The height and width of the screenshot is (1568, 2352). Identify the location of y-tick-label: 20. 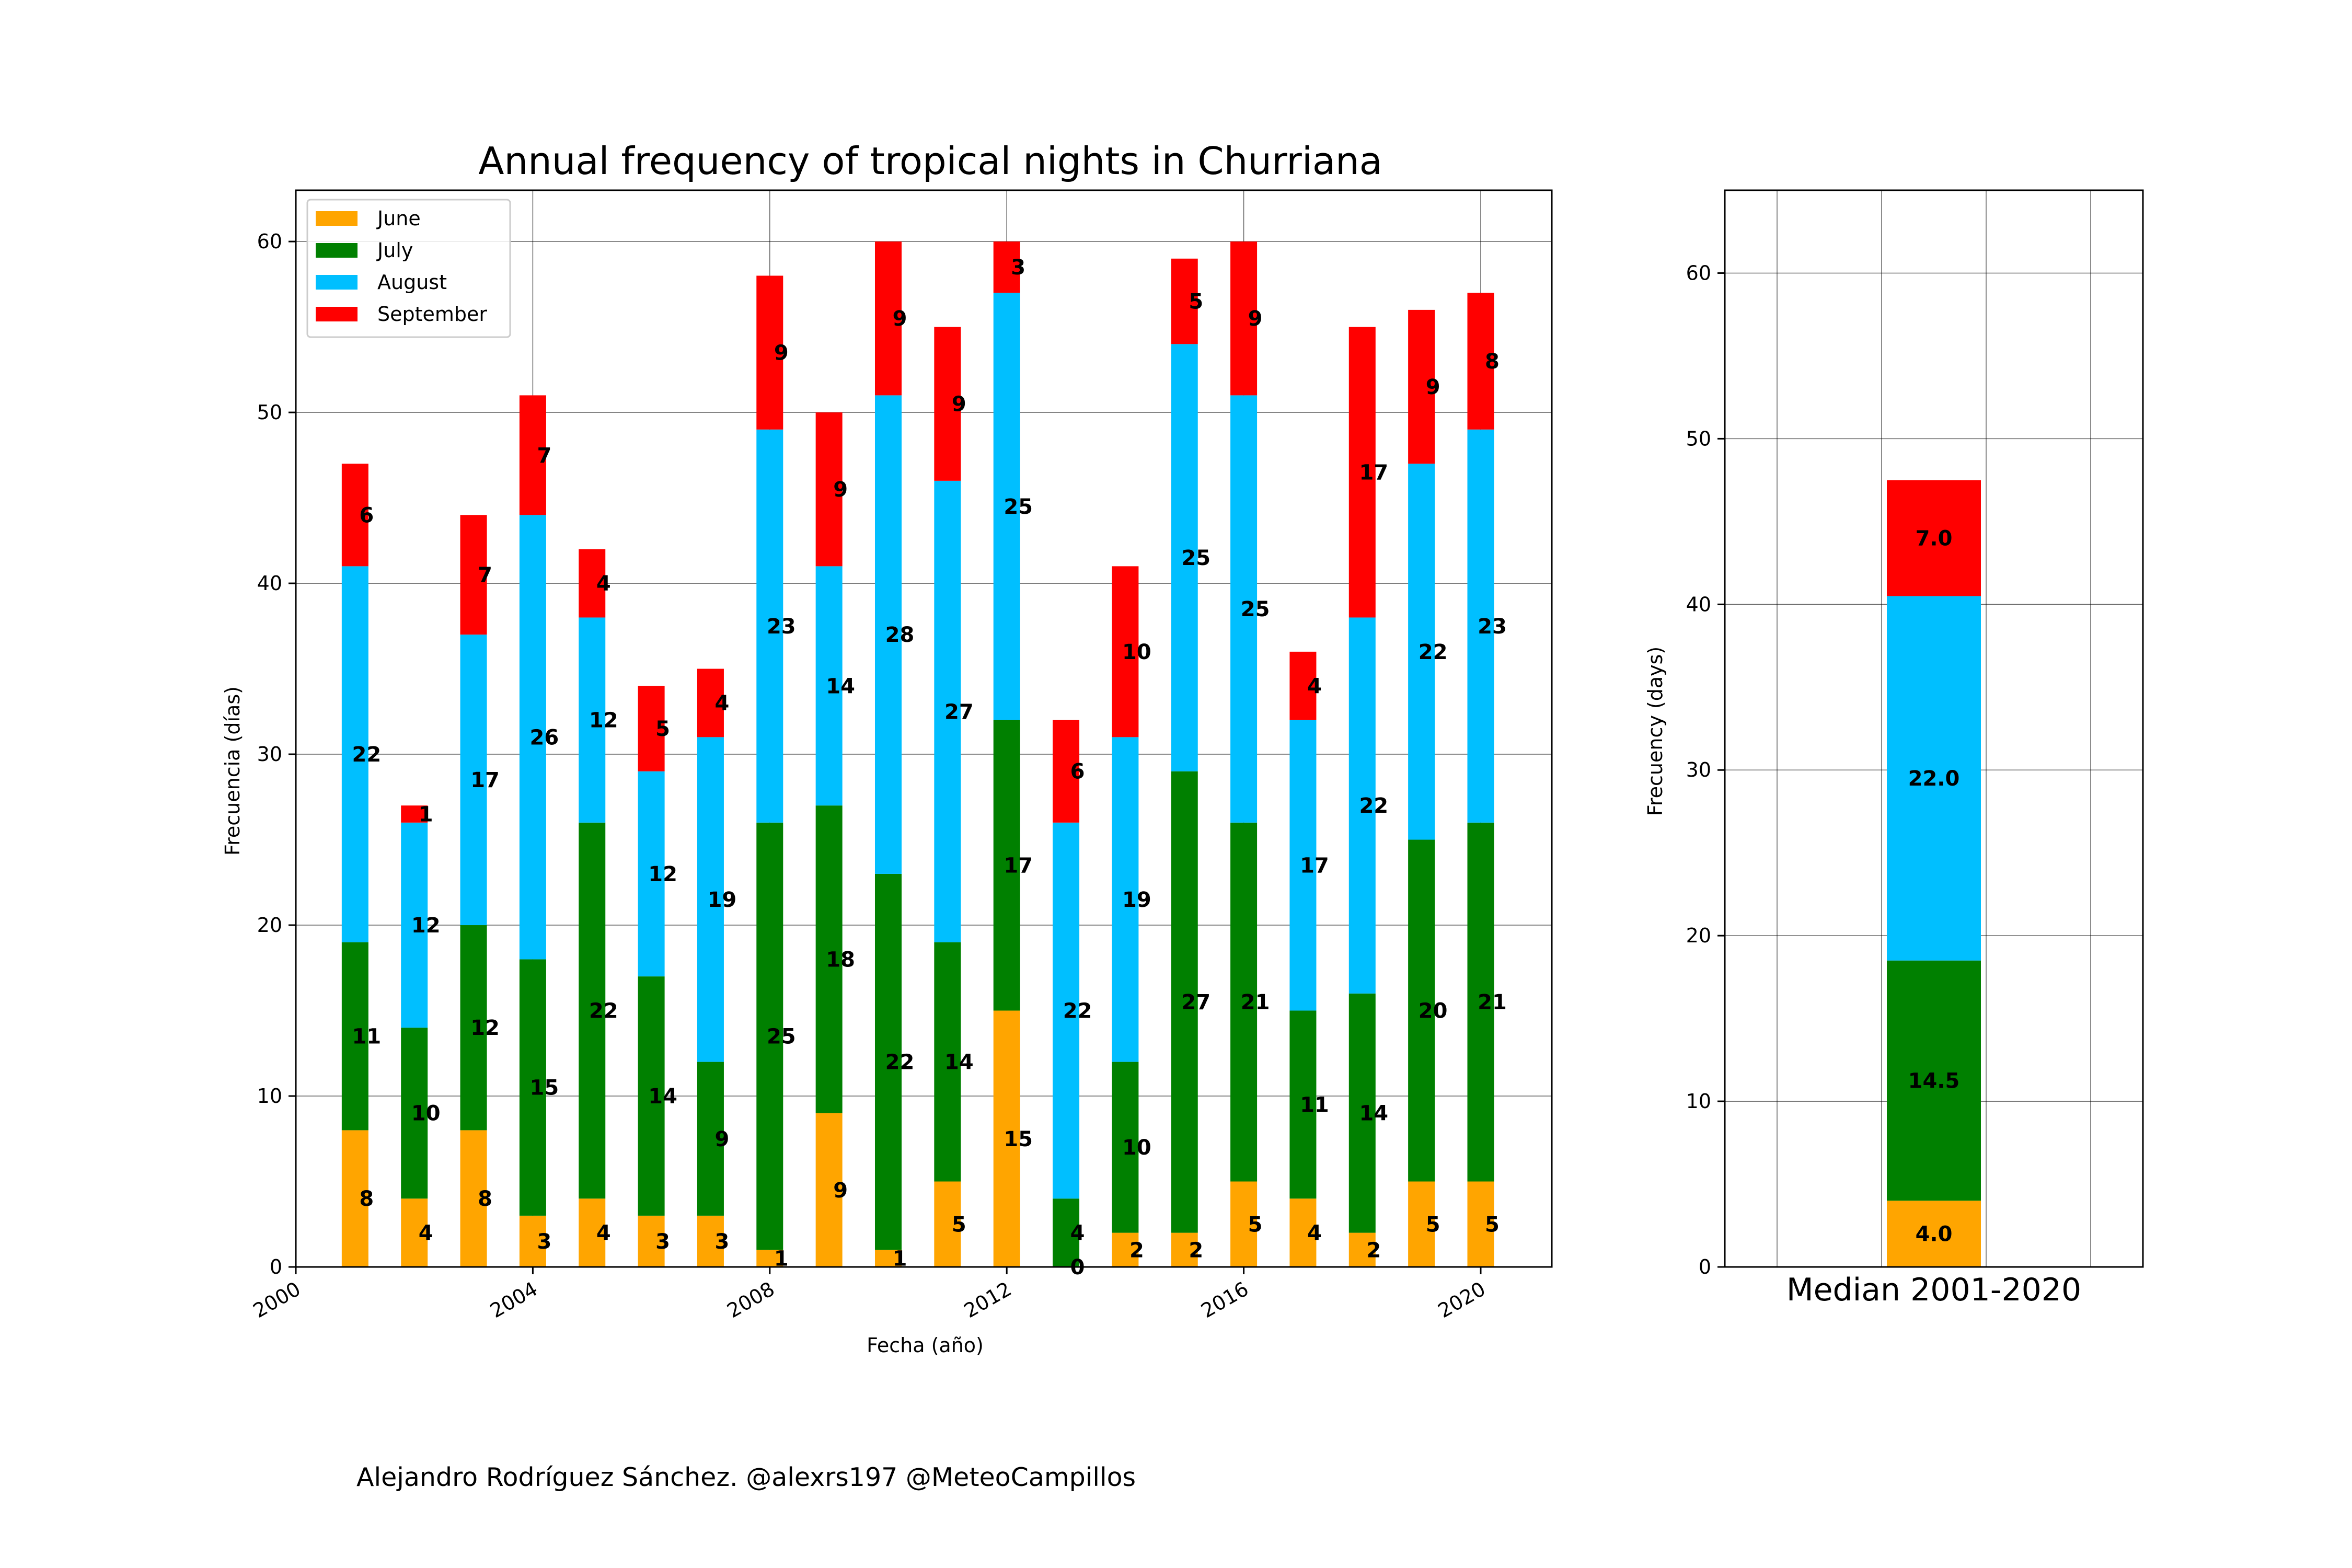
(269, 925).